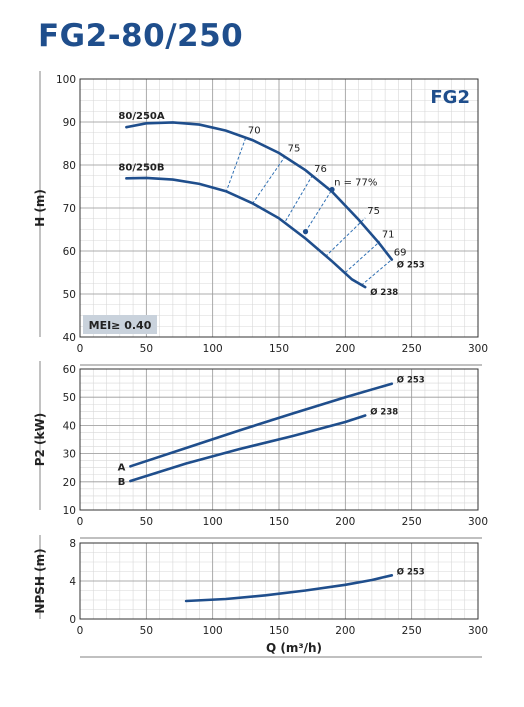 Image resolution: width=524 pixels, height=707 pixels. Describe the element at coordinates (40, 208) in the screenshot. I see `y-axis-label: H (m)` at that location.